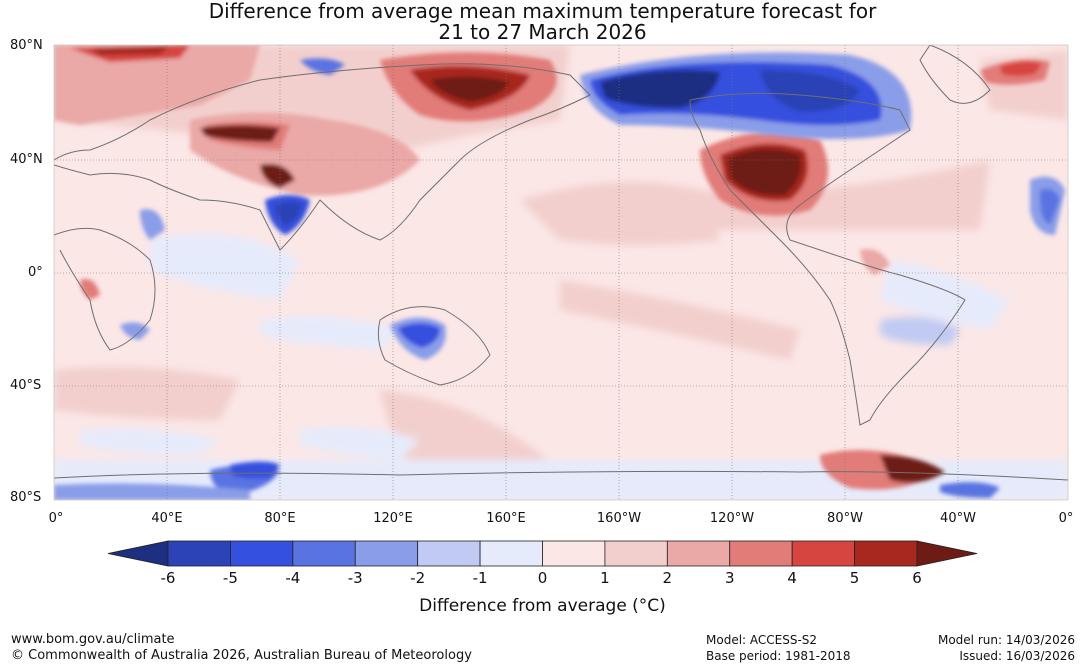  Describe the element at coordinates (93, 639) in the screenshot. I see `footer-website: www.bom.gov.au/climate` at that location.